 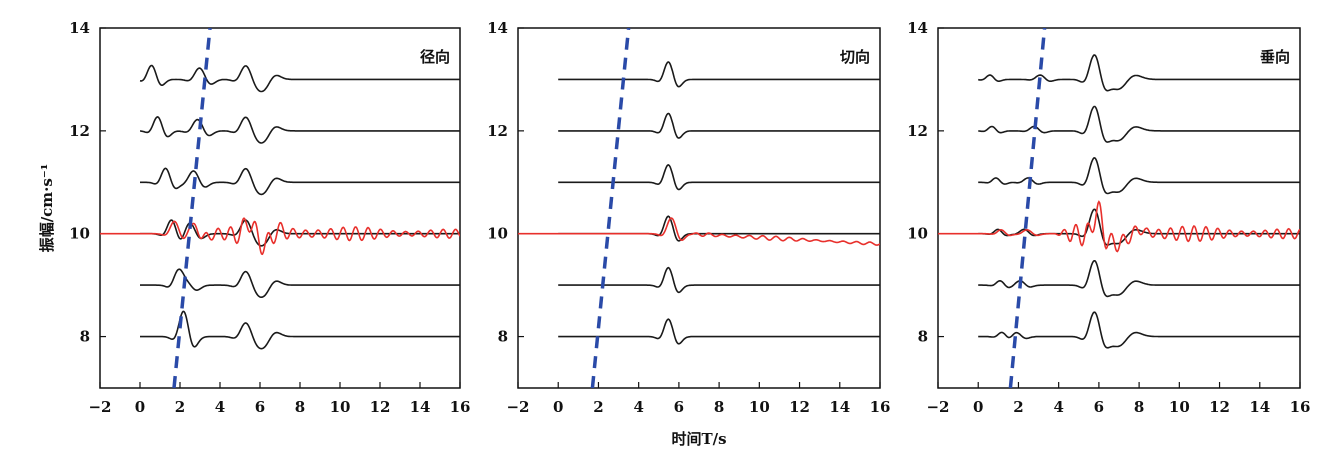 What do you see at coordinates (435, 57) in the screenshot?
I see `panel-title: 径向` at bounding box center [435, 57].